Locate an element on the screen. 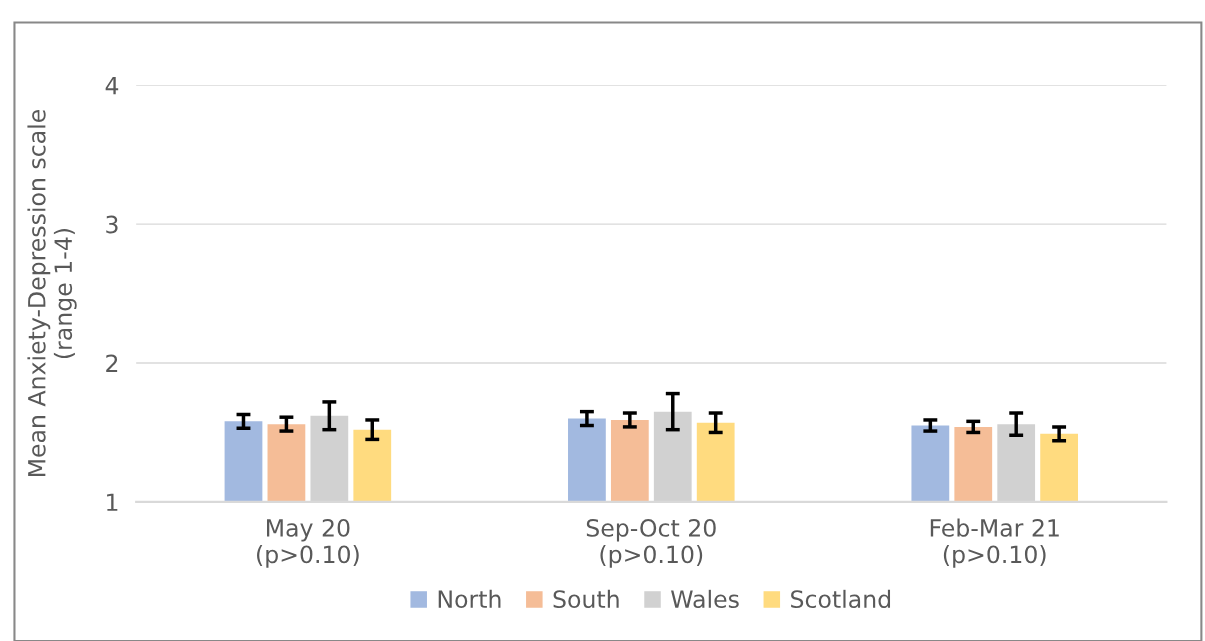 This screenshot has width=1205, height=641. y-tick-label: 4 is located at coordinates (112, 86).